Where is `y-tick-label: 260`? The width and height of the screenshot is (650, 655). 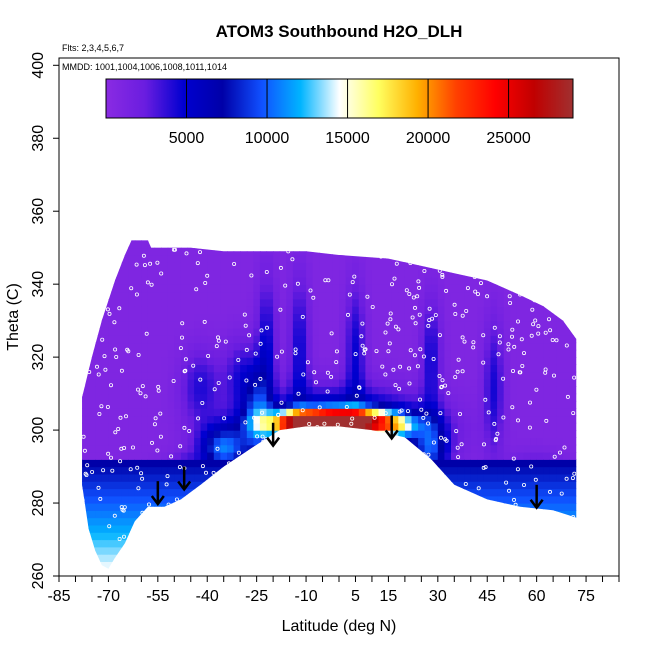 y-tick-label: 260 is located at coordinates (38, 576).